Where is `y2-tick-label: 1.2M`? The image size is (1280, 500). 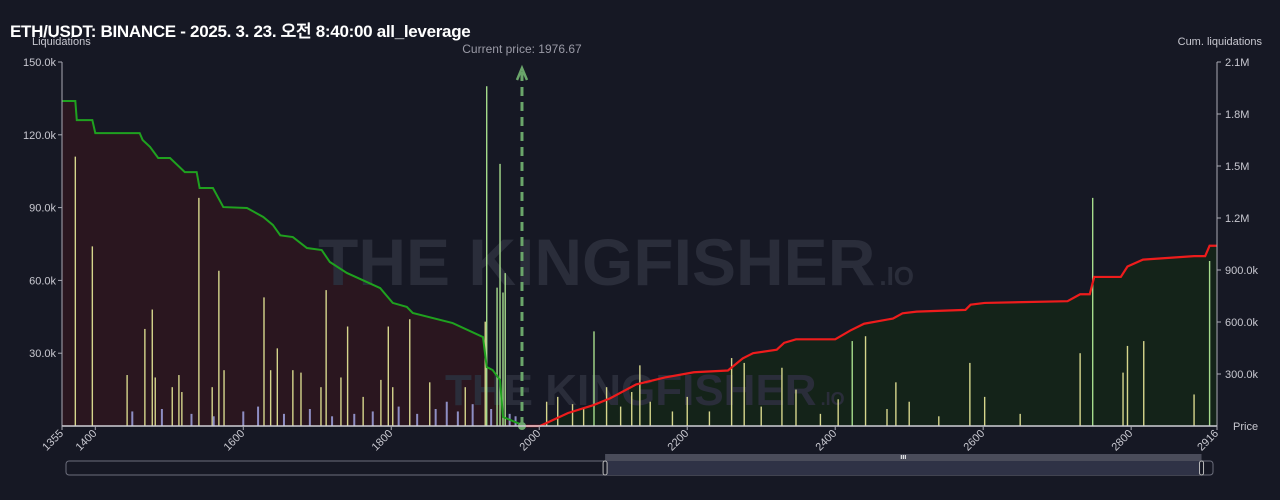 y2-tick-label: 1.2M is located at coordinates (1237, 219).